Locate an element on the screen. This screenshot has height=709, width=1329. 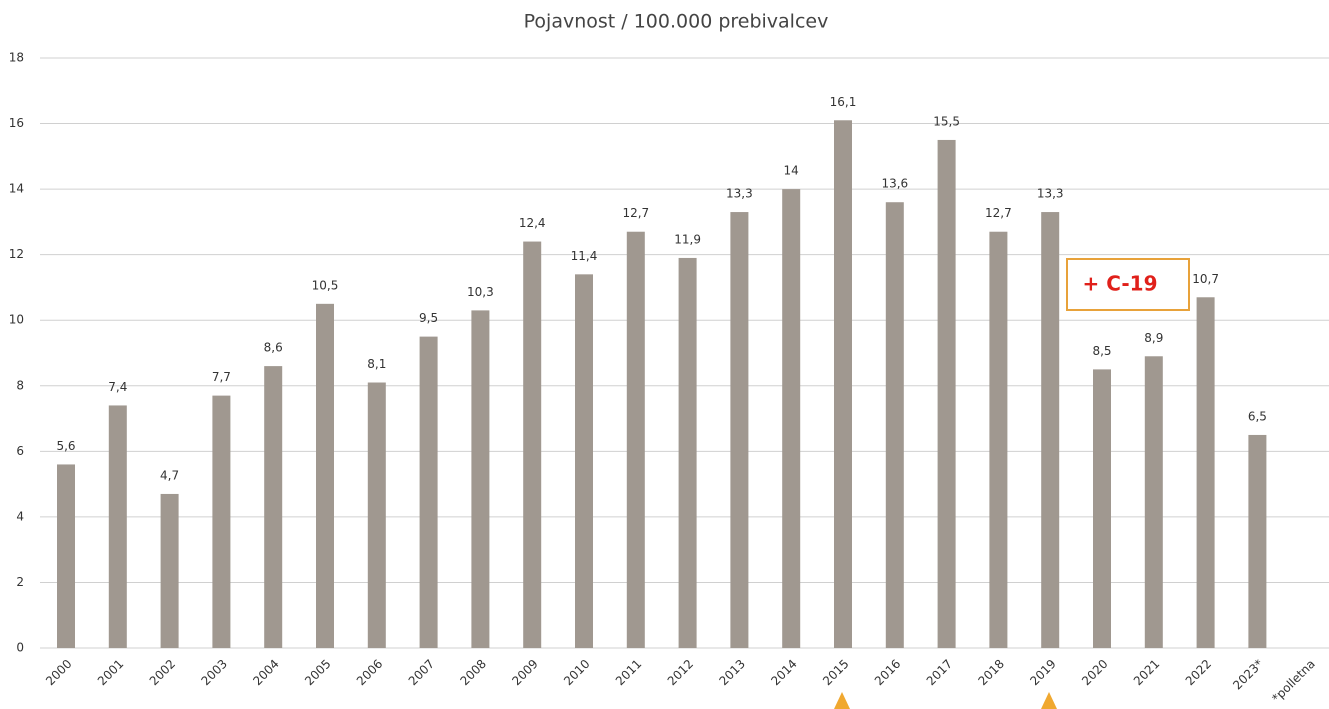
data-label: 10,3 is located at coordinates (480, 292).